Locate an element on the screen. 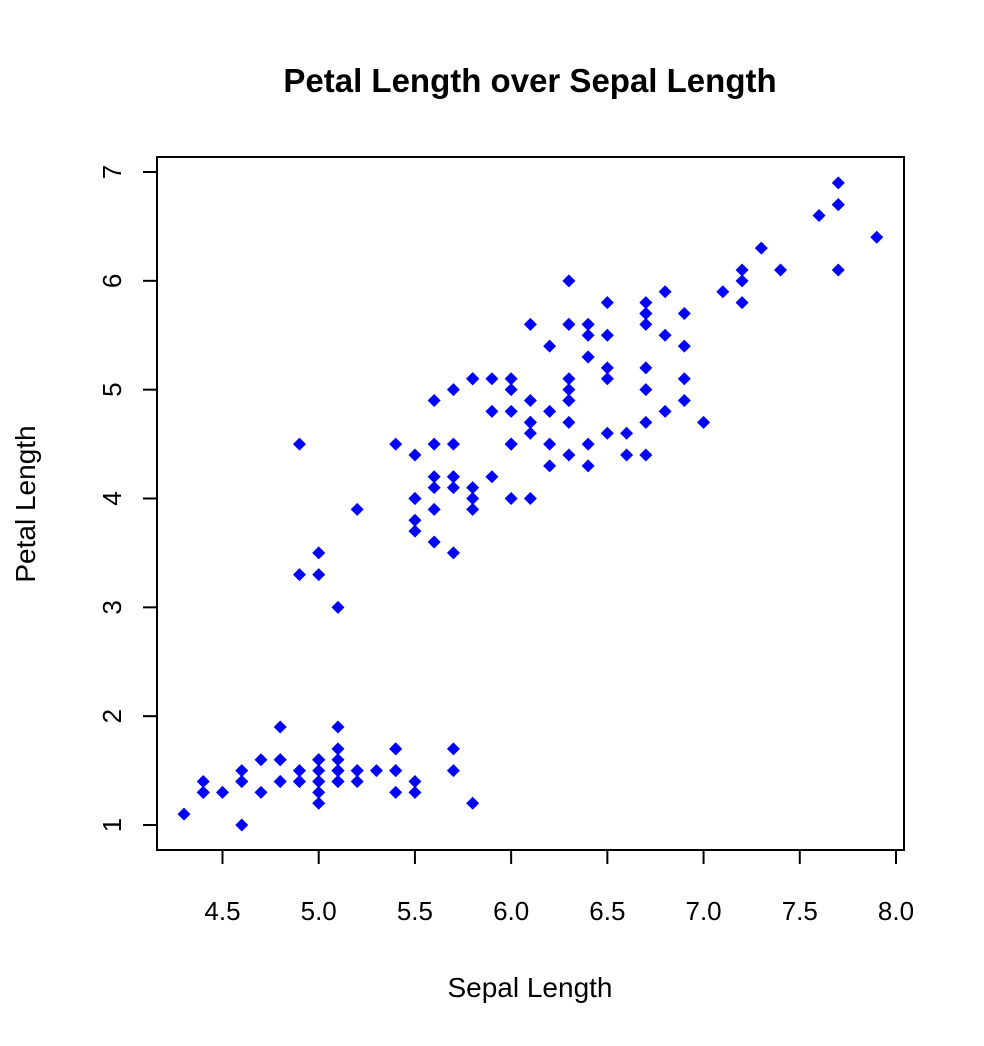  y-tick-label: 3 is located at coordinates (112, 607).